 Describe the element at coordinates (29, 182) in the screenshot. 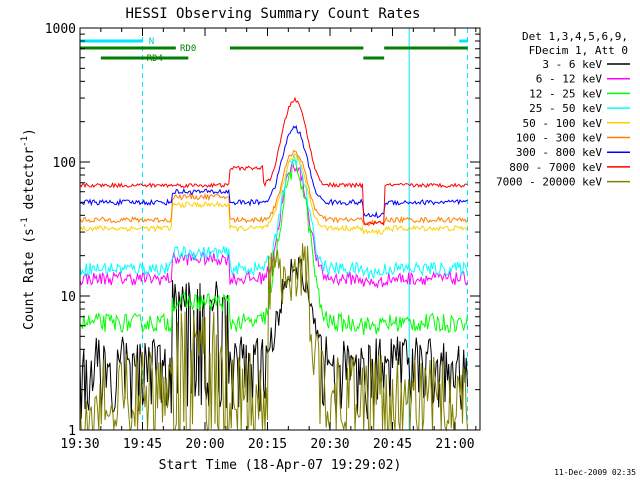

I see `y-label-part: detector` at that location.